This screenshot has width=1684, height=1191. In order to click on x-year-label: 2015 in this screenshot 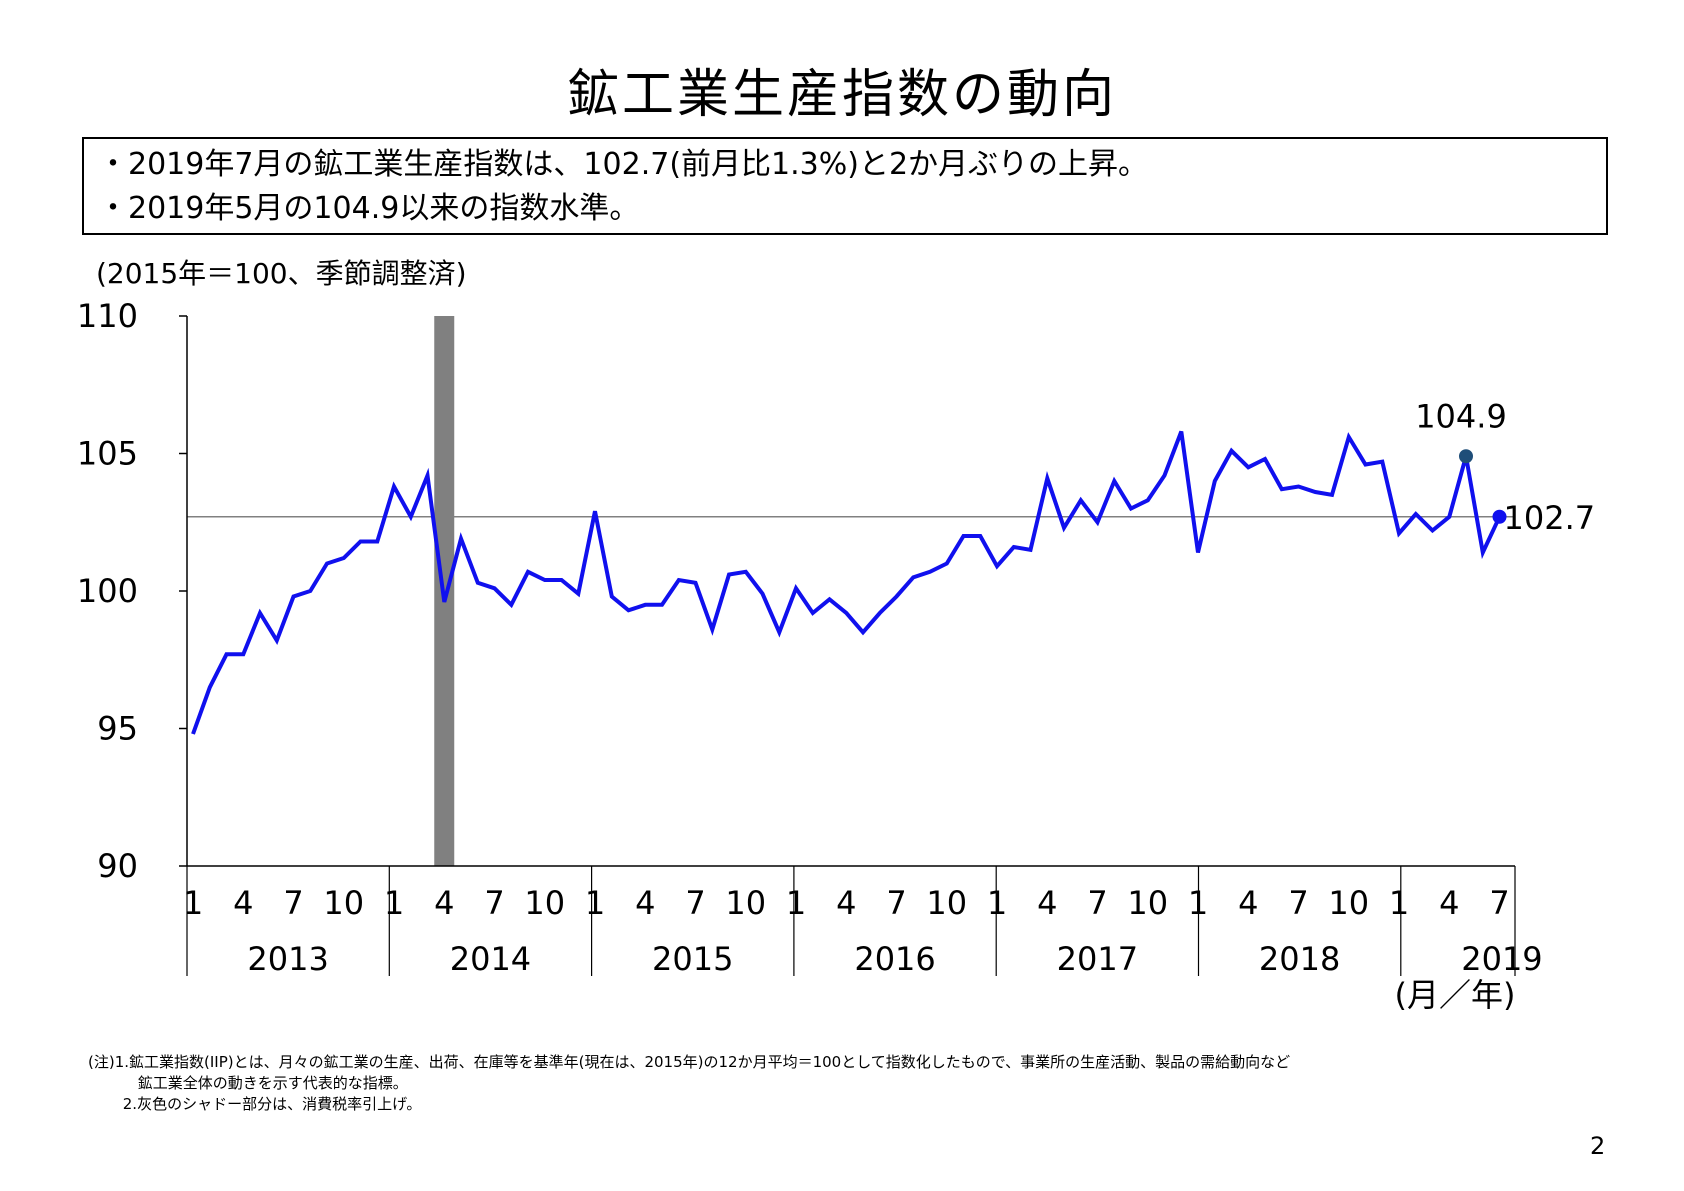, I will do `click(692, 959)`.